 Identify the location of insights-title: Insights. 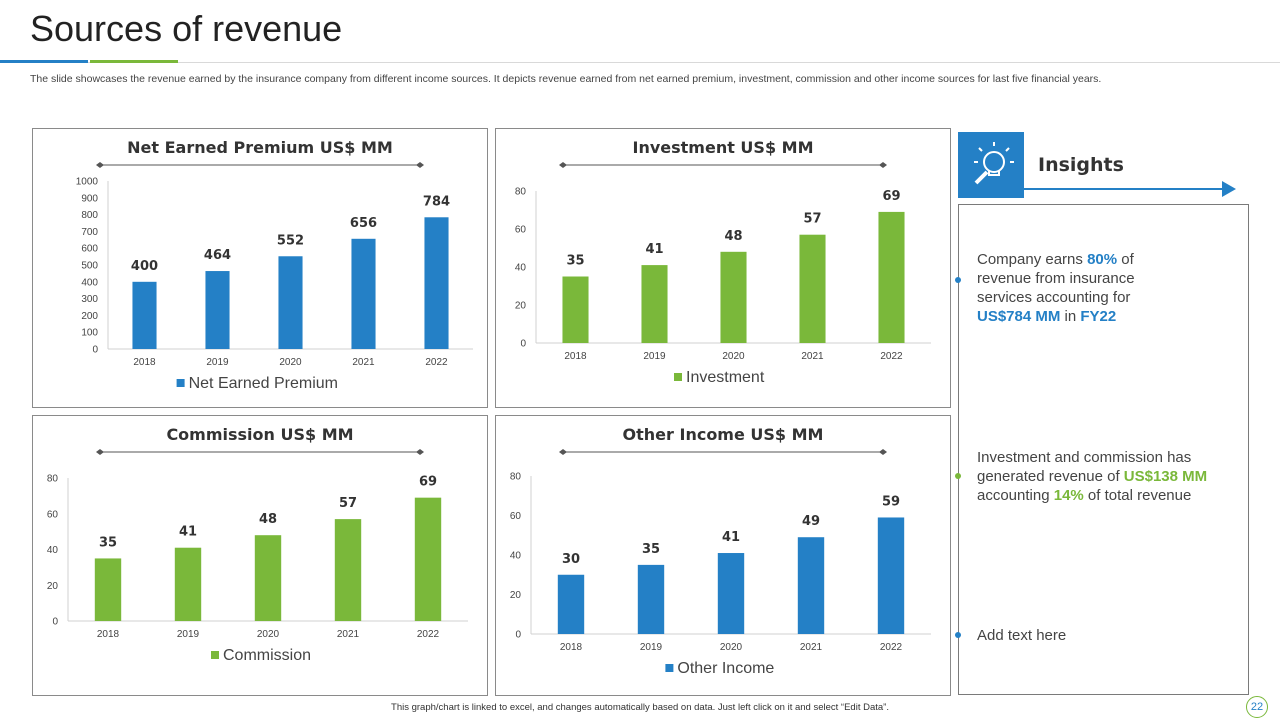
(1081, 165).